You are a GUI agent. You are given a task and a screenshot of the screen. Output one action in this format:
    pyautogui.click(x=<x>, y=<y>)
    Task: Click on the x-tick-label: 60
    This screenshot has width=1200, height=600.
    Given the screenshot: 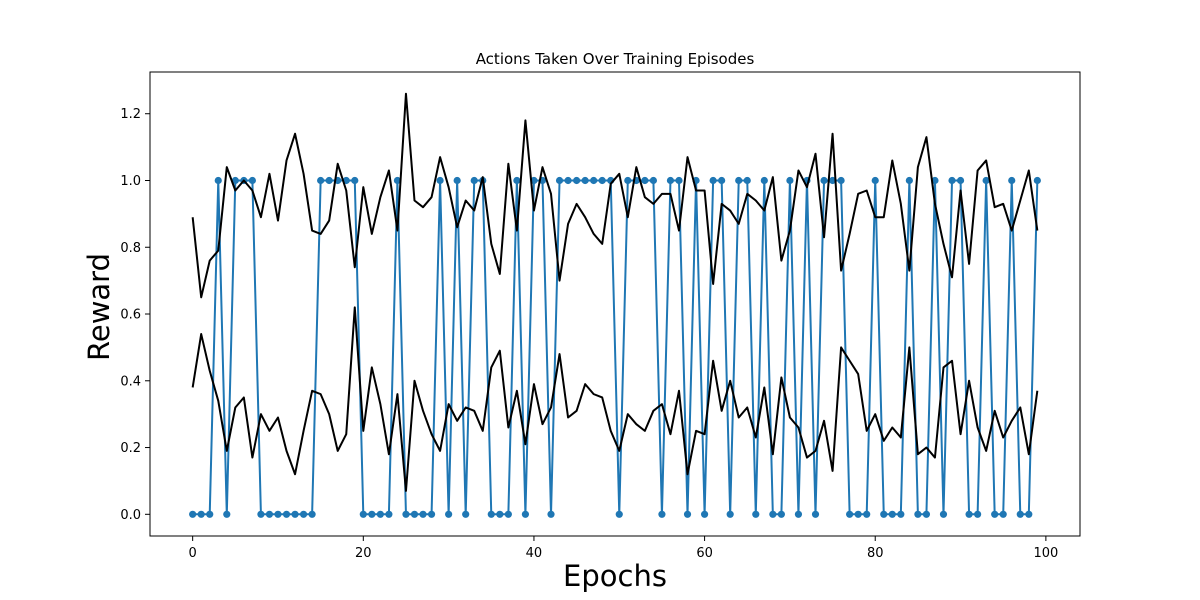 What is the action you would take?
    pyautogui.click(x=704, y=553)
    